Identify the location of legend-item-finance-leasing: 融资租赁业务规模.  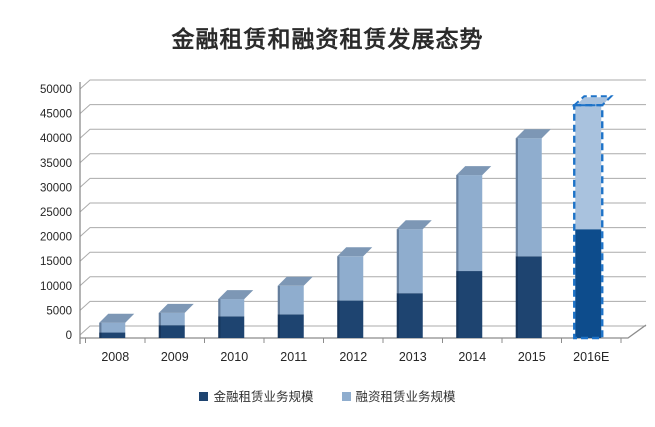
(398, 397).